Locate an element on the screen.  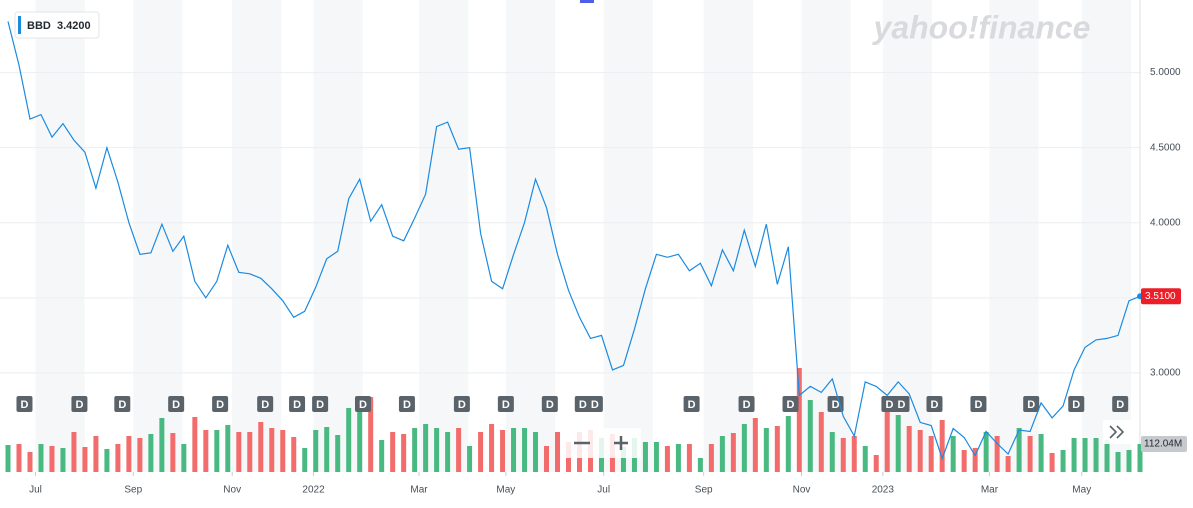
x-tick-label: 2023 is located at coordinates (883, 490).